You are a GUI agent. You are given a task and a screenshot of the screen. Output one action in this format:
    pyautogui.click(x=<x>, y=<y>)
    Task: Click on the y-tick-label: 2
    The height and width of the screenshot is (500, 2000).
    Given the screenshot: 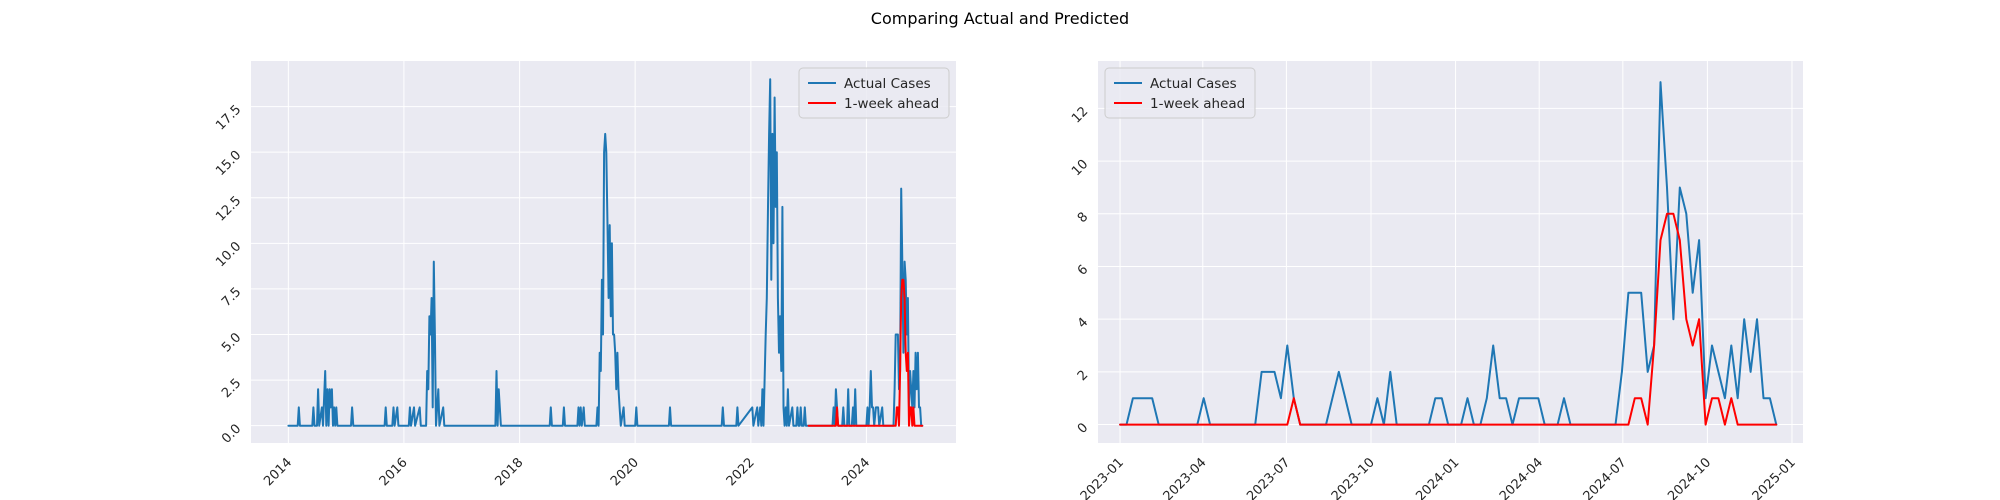 What is the action you would take?
    pyautogui.click(x=1083, y=376)
    